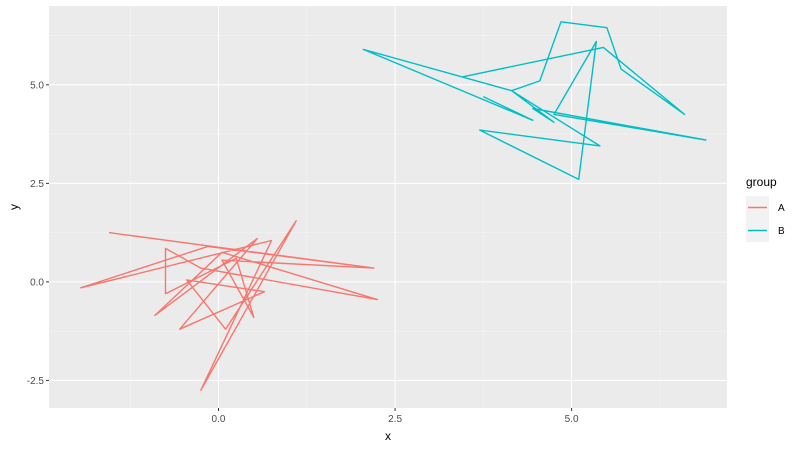  Describe the element at coordinates (36, 381) in the screenshot. I see `y-tick-label: -2.5` at that location.